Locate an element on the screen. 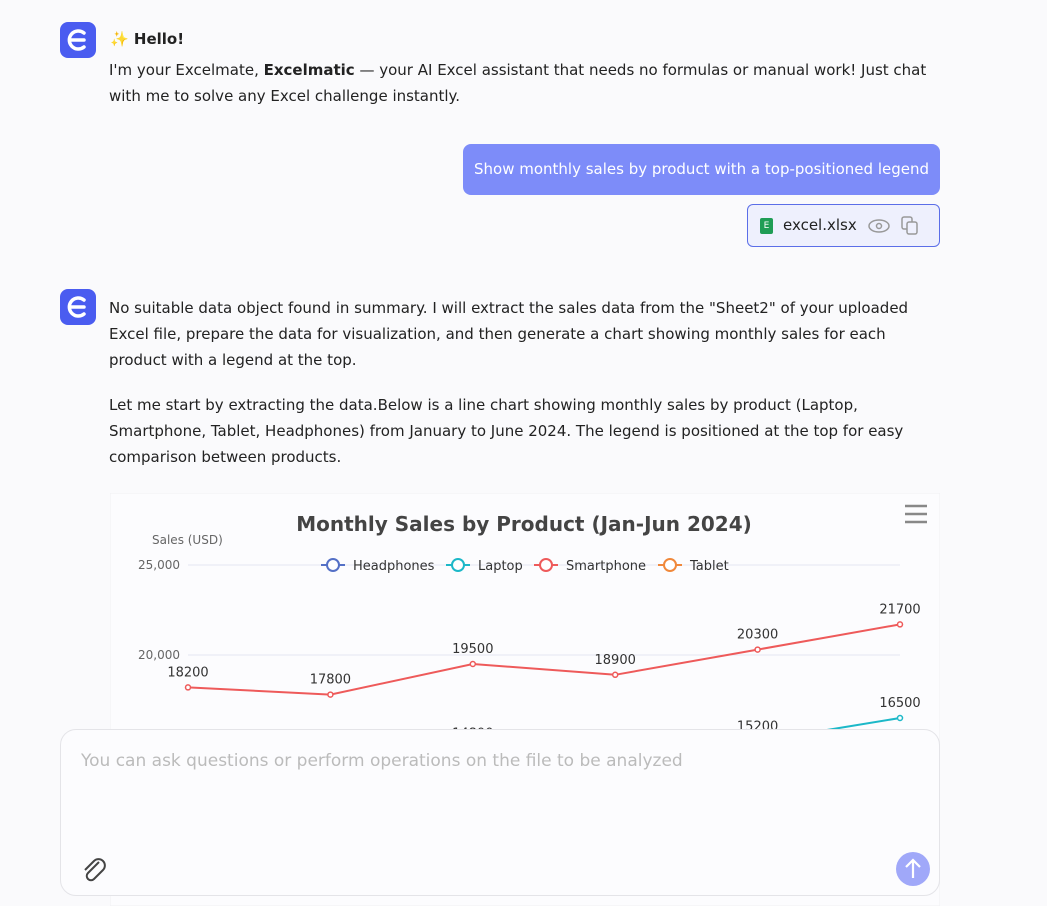  y-axis-label: Sales (USD) is located at coordinates (187, 540).